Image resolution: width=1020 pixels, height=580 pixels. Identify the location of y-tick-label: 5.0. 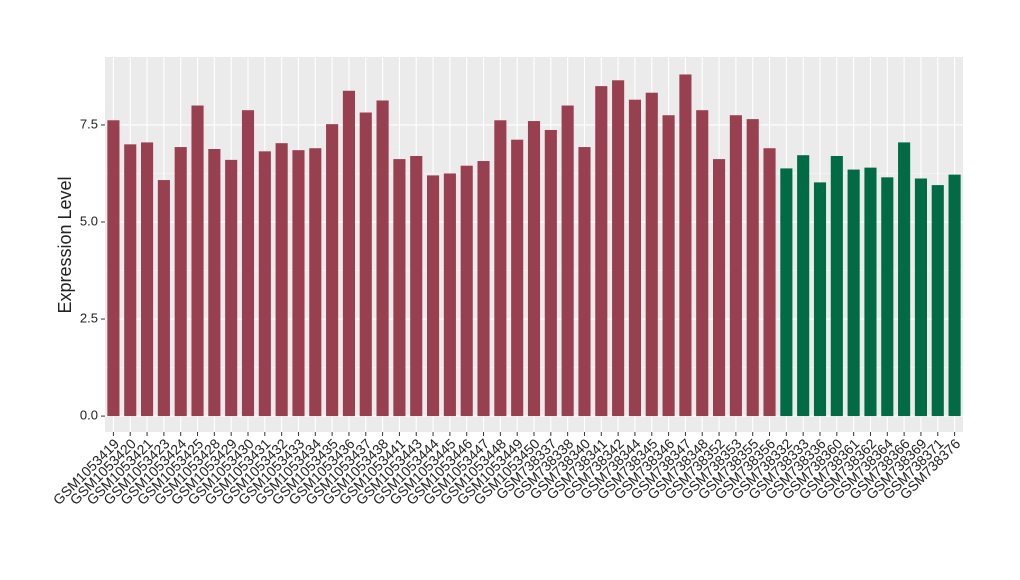
(89, 220).